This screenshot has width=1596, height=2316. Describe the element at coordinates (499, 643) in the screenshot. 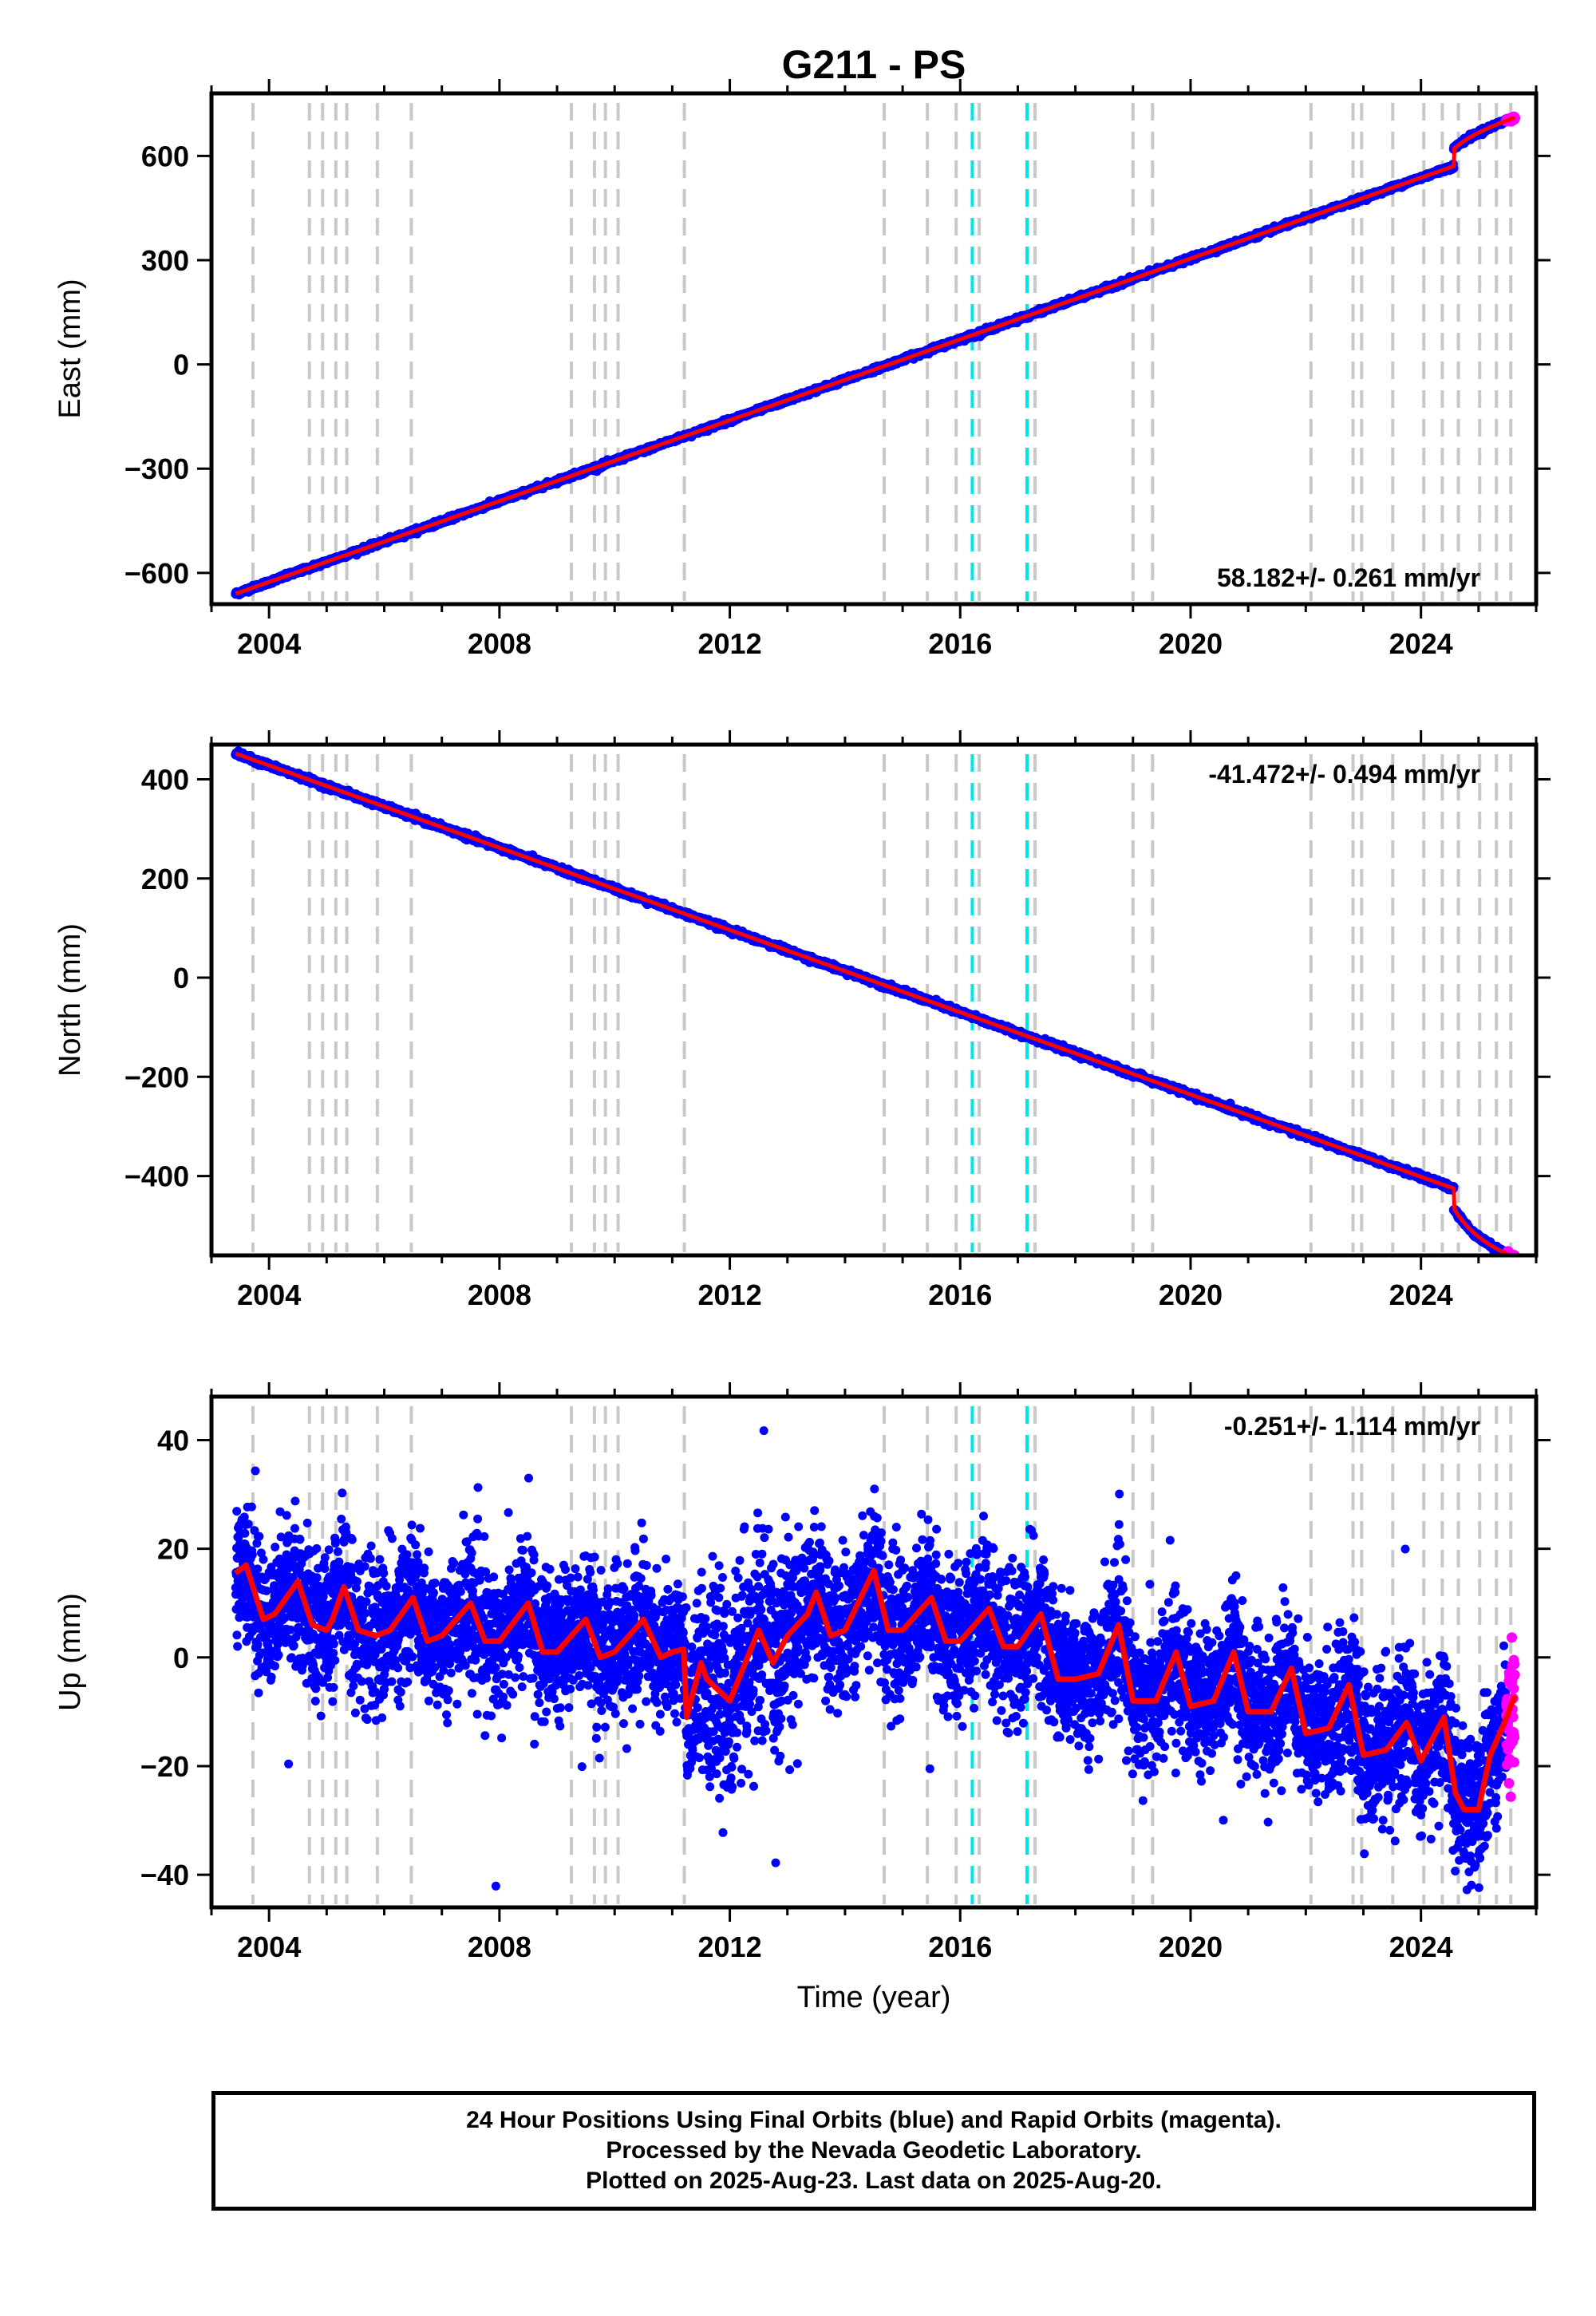

I see `x-tick-label: 2008` at that location.